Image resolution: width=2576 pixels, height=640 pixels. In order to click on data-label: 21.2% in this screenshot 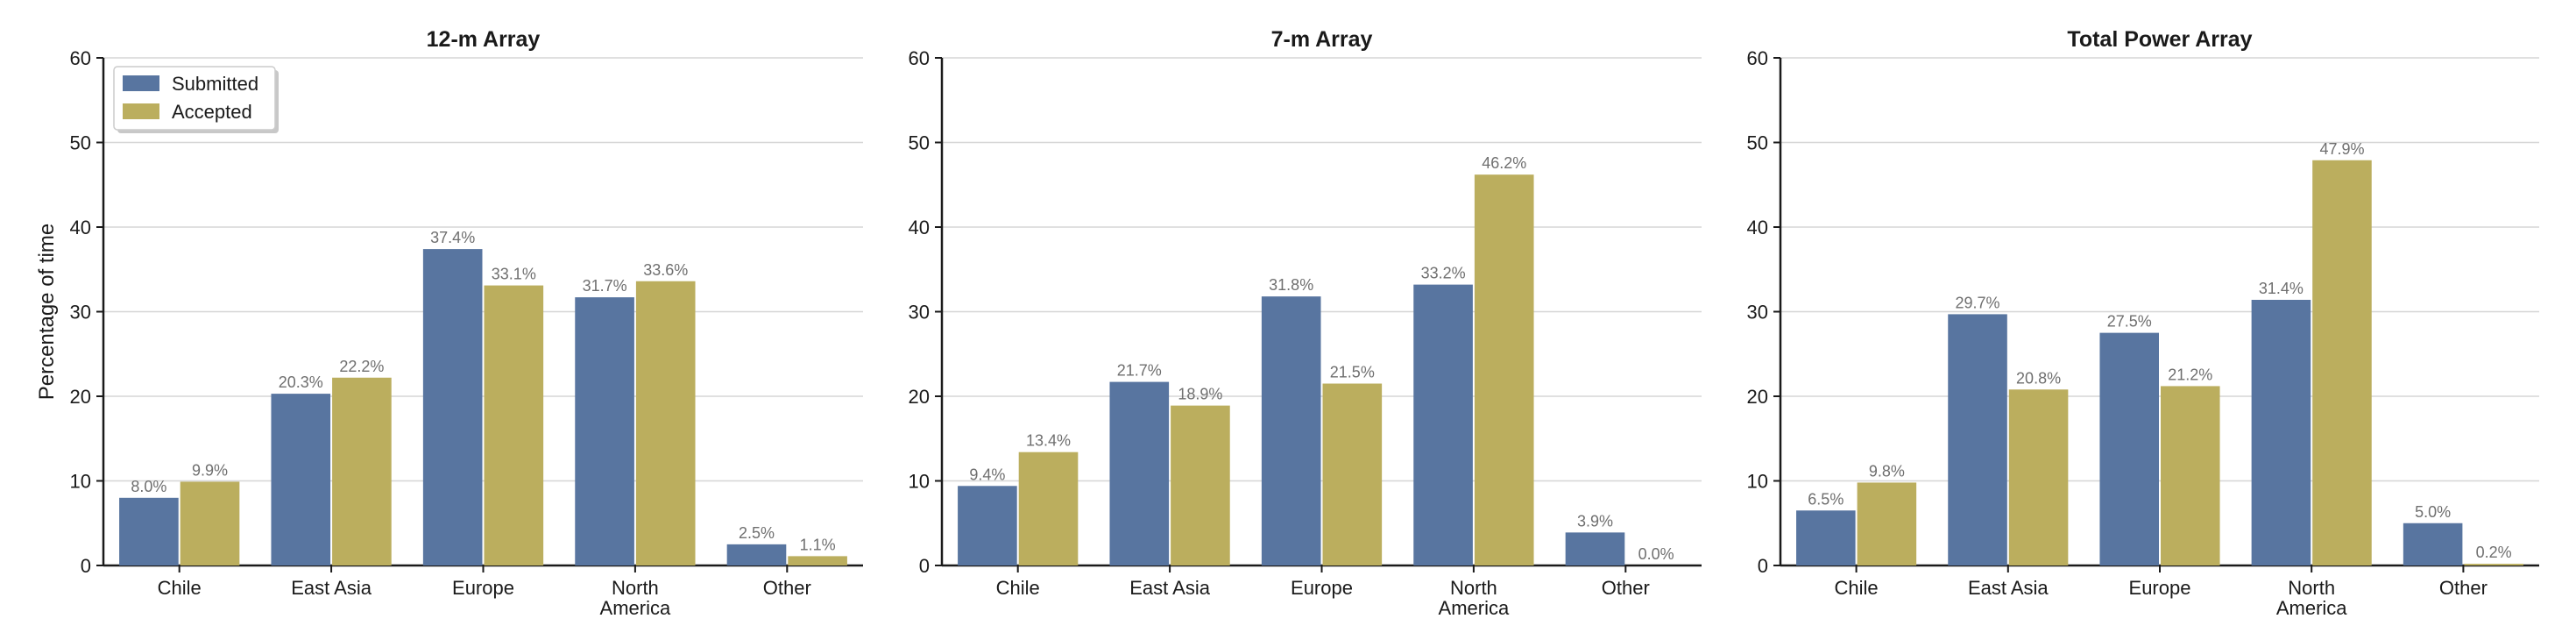, I will do `click(2190, 374)`.